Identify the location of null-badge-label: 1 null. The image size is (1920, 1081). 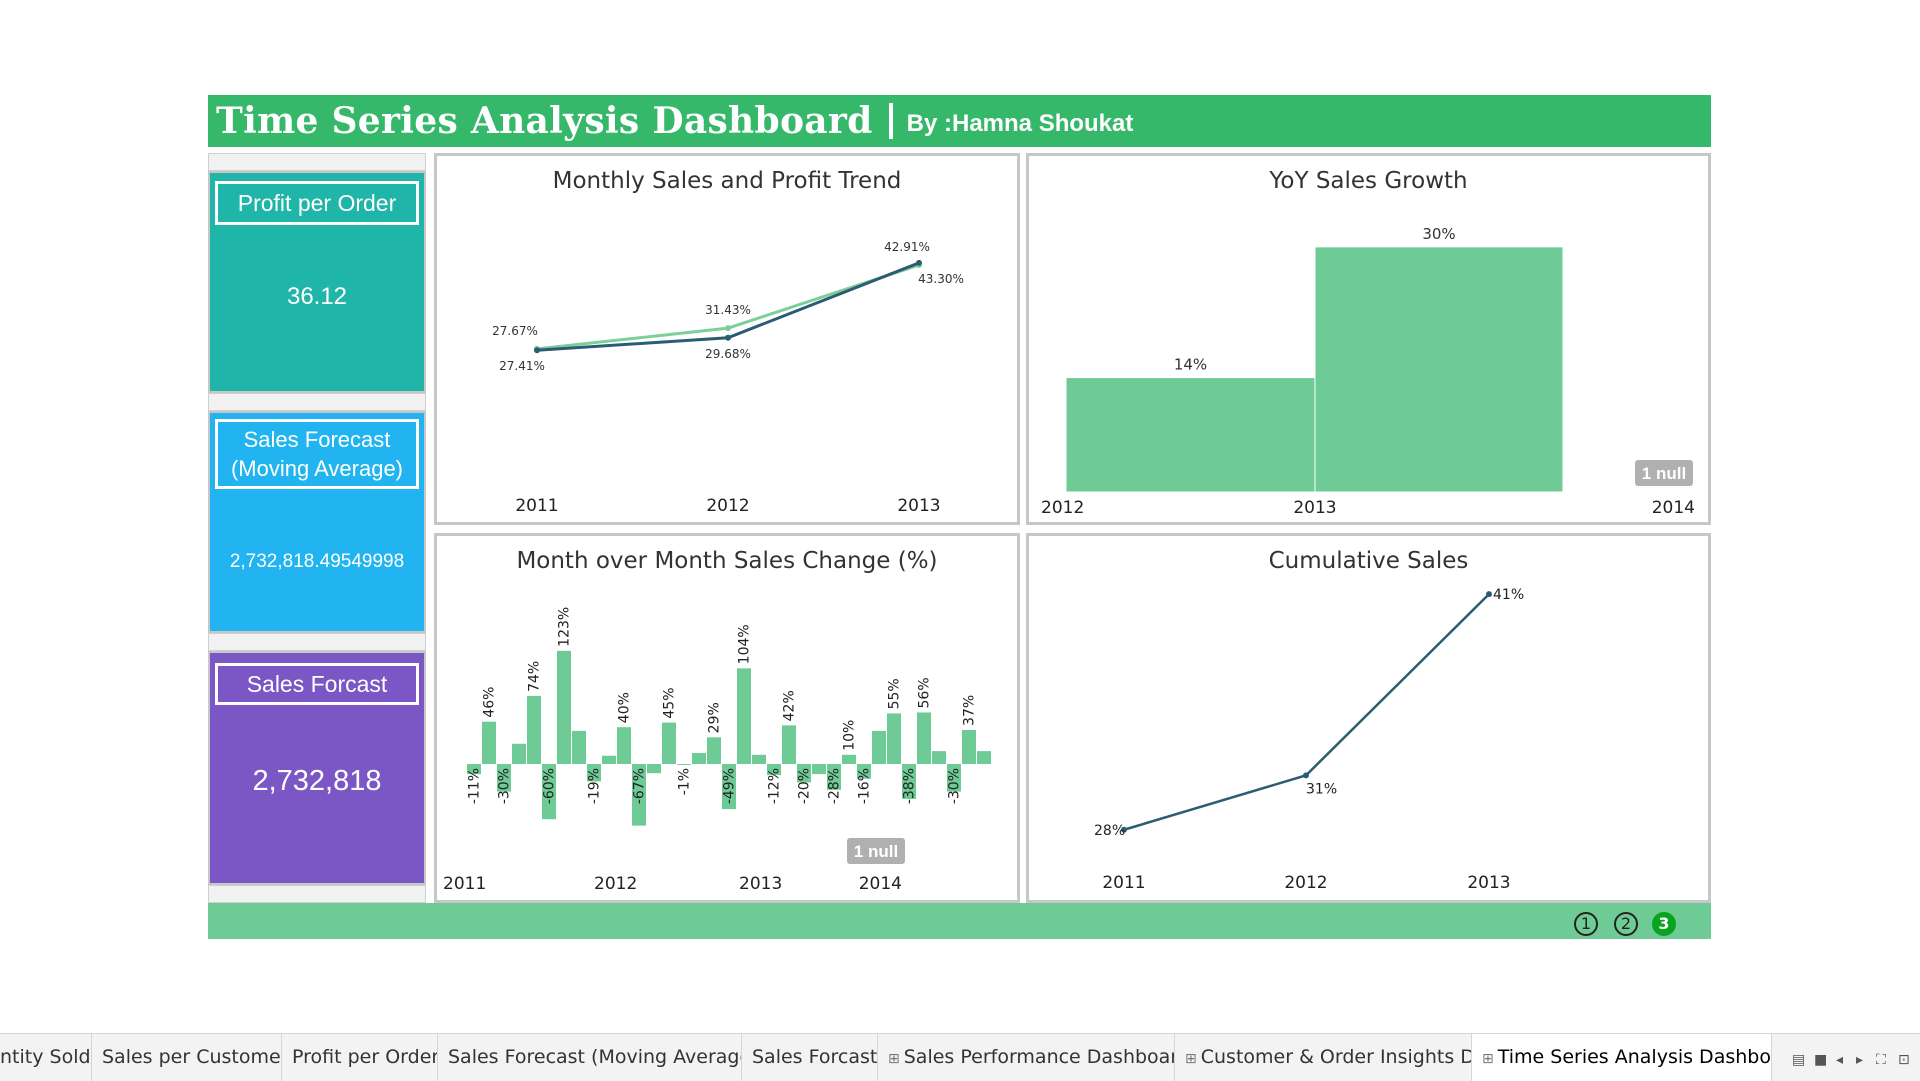
(876, 851).